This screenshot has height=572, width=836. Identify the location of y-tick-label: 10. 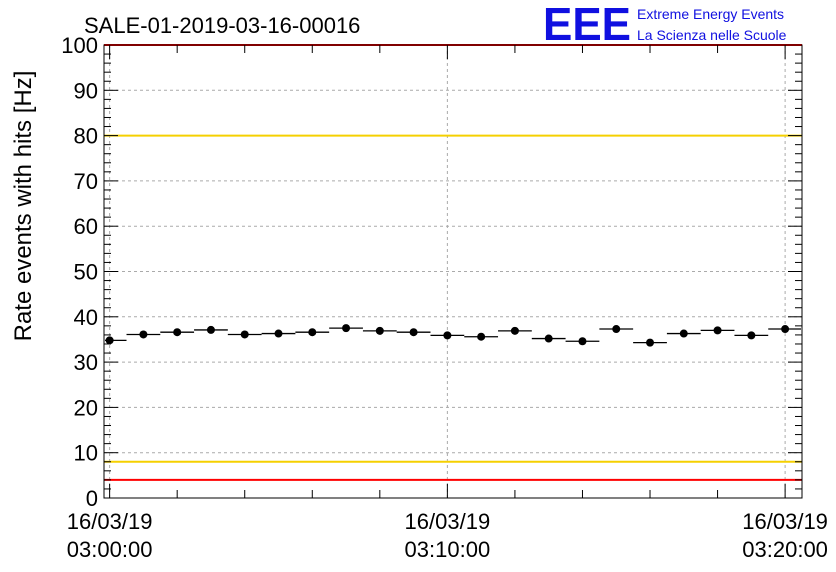
(86, 453).